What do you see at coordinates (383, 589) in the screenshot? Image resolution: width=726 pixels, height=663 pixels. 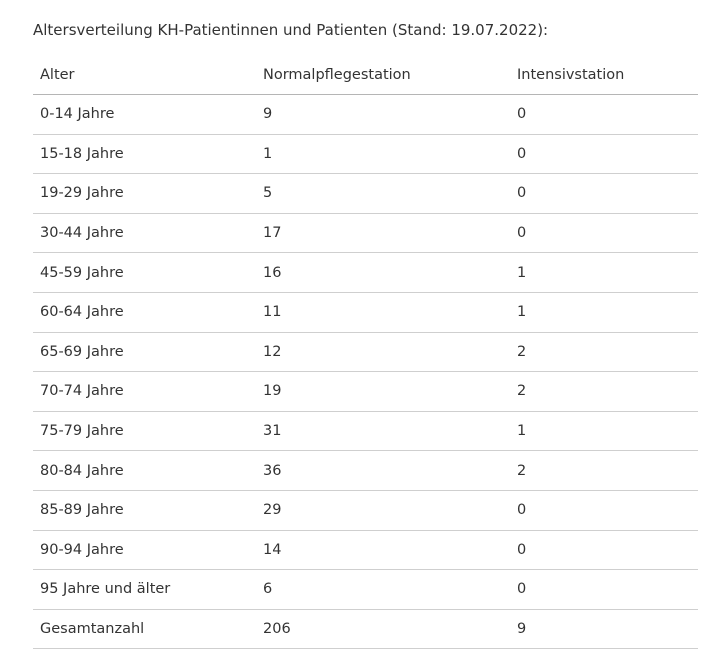 I see `cell-normal-ward: 6` at bounding box center [383, 589].